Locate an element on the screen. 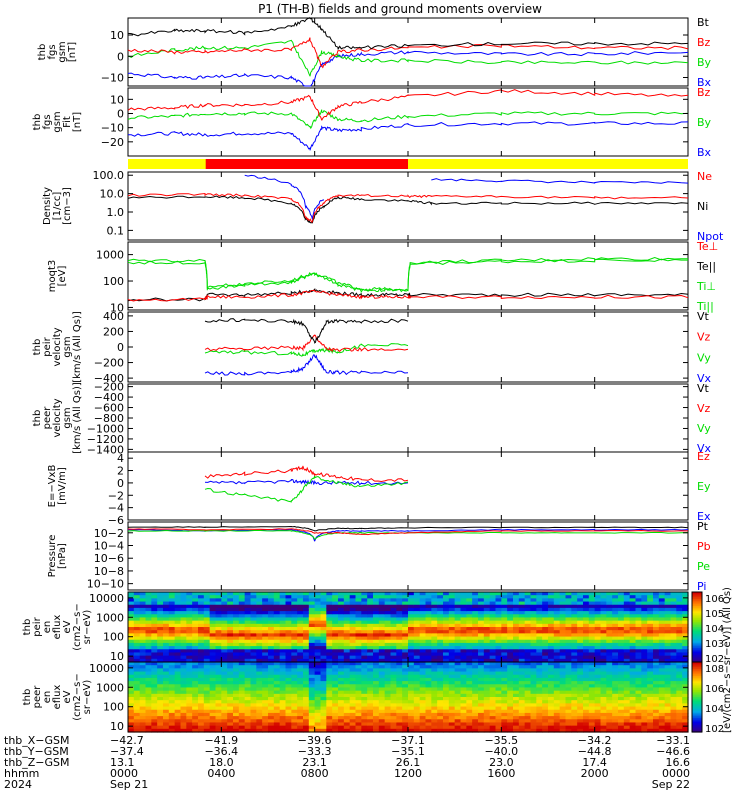  y-tick-label: 1000 is located at coordinates (110, 255).